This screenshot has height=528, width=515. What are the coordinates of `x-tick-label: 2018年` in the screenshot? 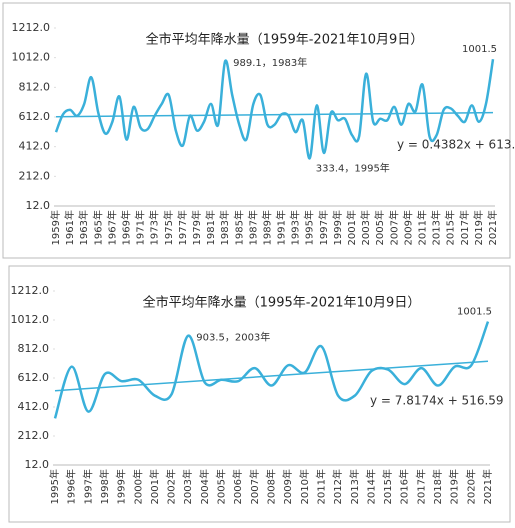 It's located at (437, 486).